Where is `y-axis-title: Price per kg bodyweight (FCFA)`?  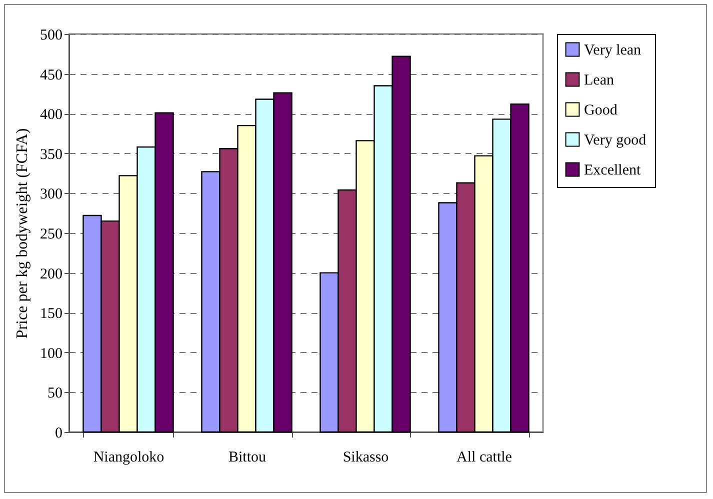 y-axis-title: Price per kg bodyweight (FCFA) is located at coordinates (22, 233).